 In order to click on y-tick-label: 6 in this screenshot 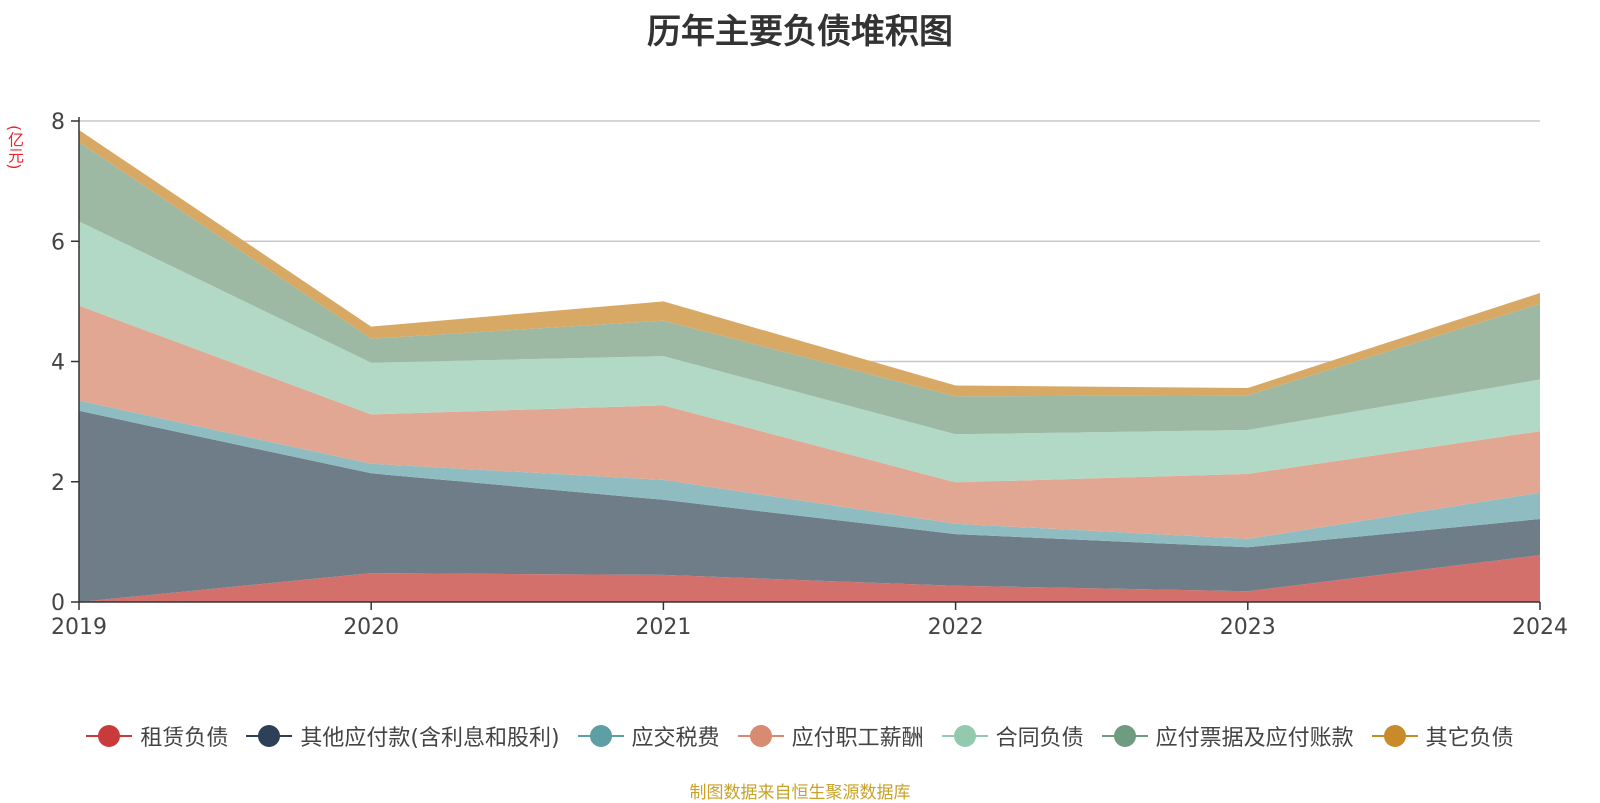, I will do `click(58, 242)`.